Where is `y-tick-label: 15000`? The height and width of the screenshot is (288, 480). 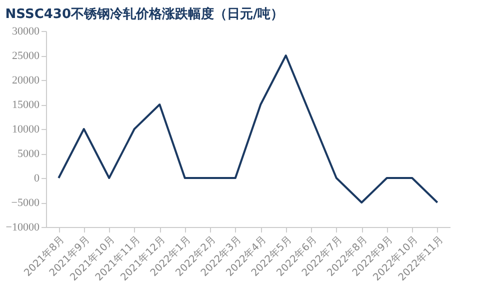 y-tick-label: 15000 is located at coordinates (26, 105).